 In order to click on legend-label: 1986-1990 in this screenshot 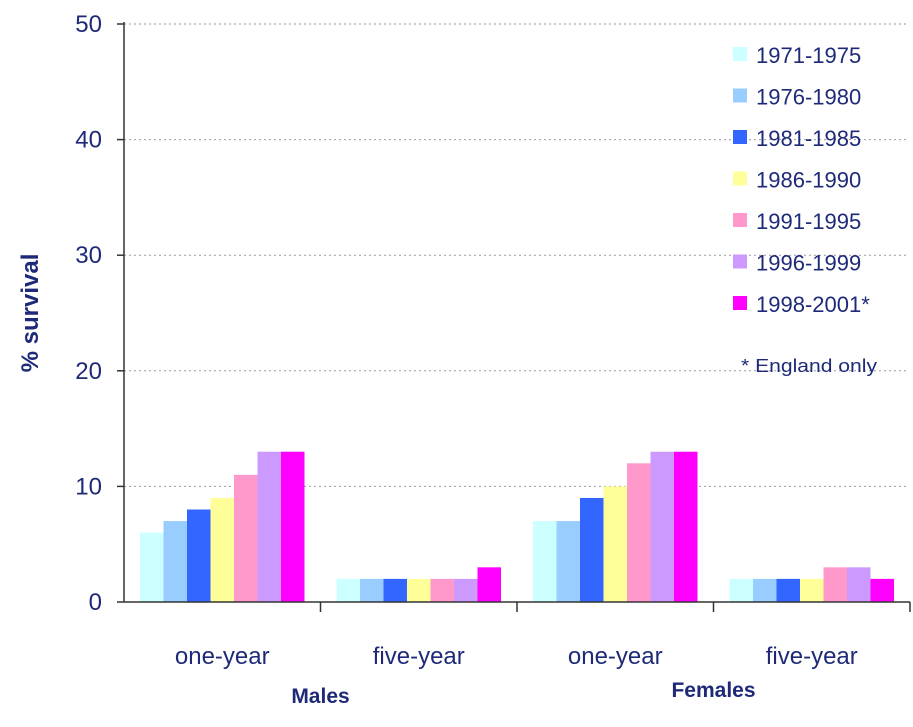, I will do `click(808, 180)`.